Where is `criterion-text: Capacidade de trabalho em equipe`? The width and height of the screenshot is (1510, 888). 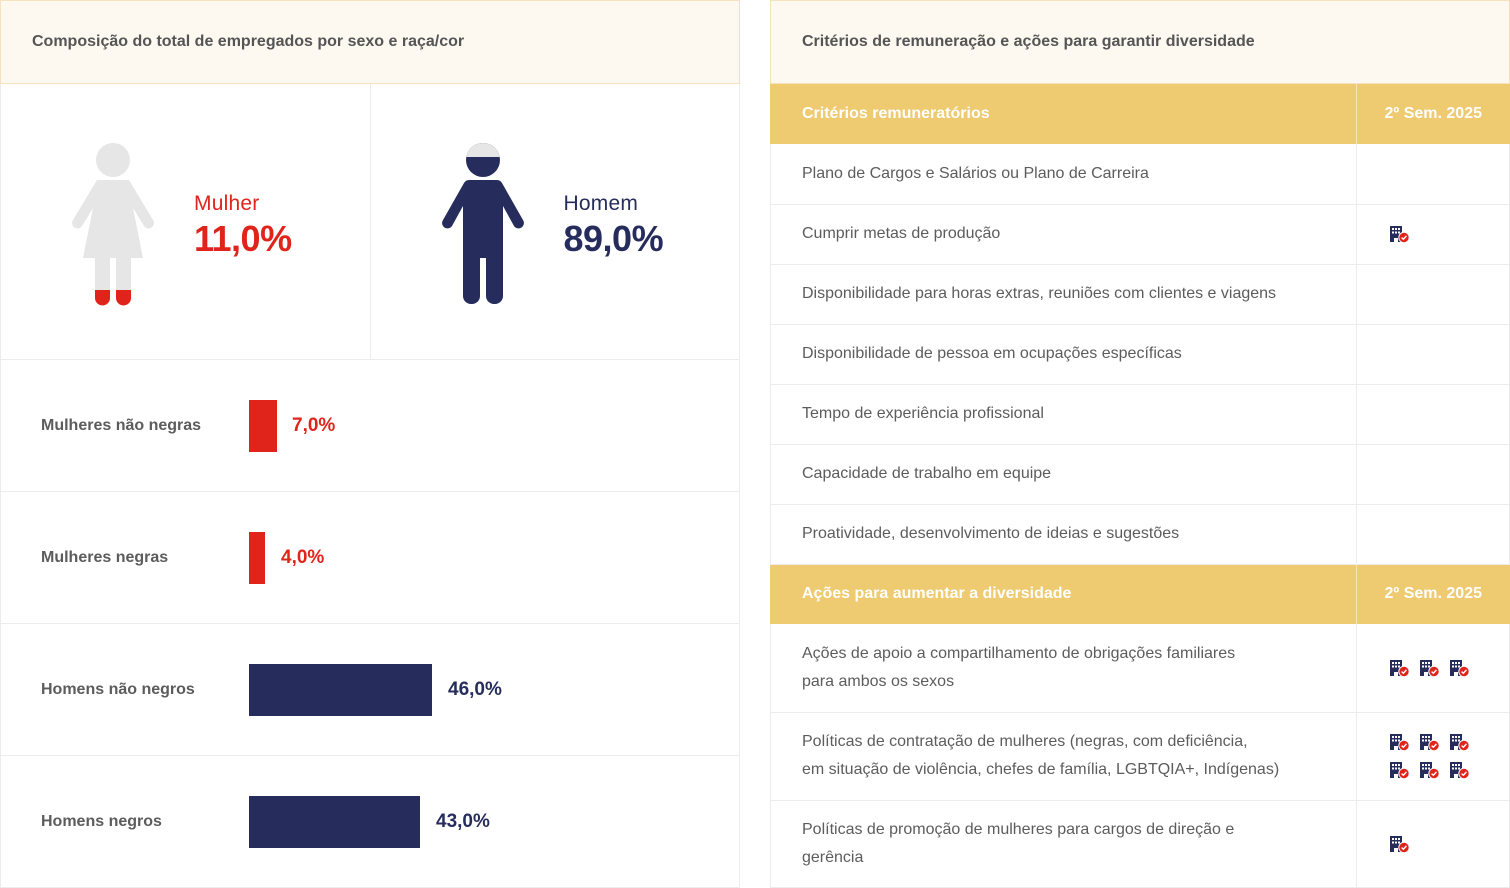 criterion-text: Capacidade de trabalho em equipe is located at coordinates (1063, 474).